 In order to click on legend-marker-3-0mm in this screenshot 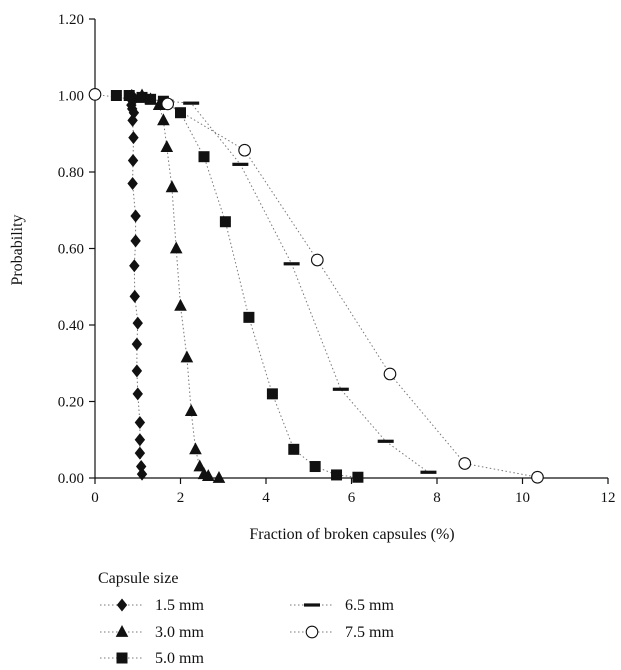, I will do `click(122, 631)`.